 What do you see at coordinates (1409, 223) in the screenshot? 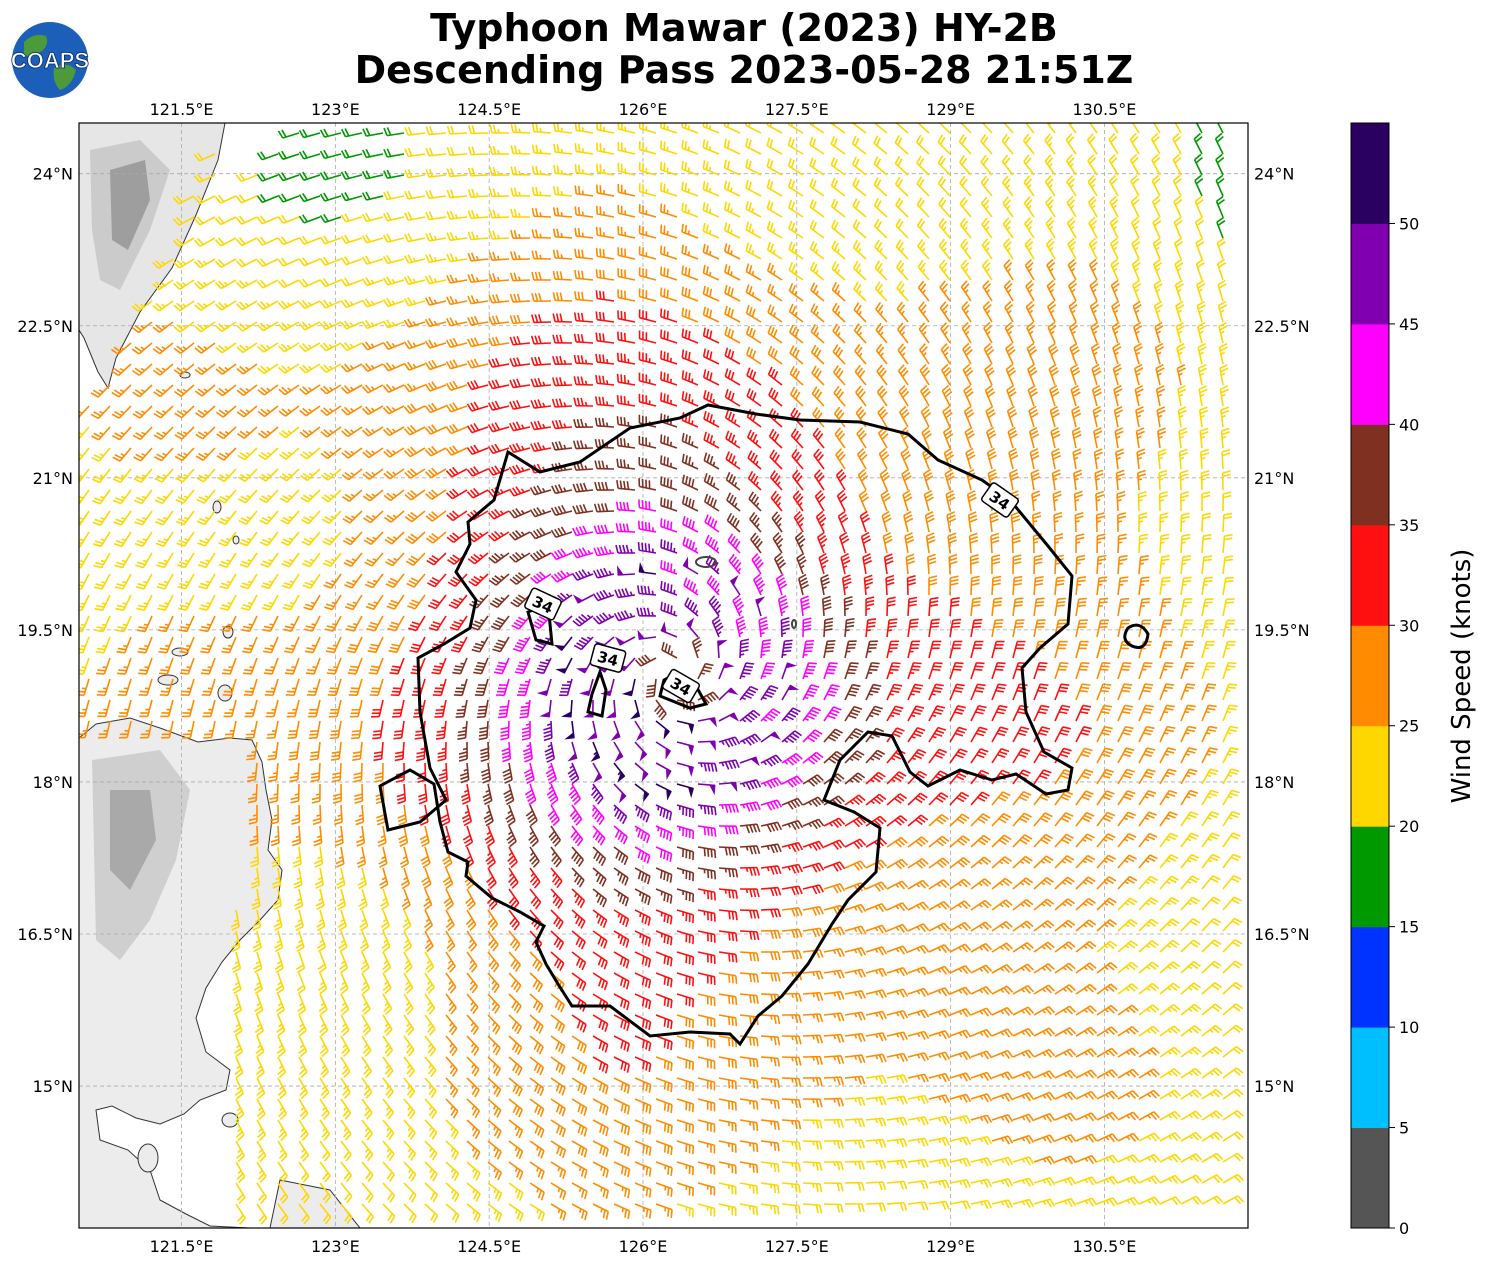
I see `colorbar-tick-label: 50` at bounding box center [1409, 223].